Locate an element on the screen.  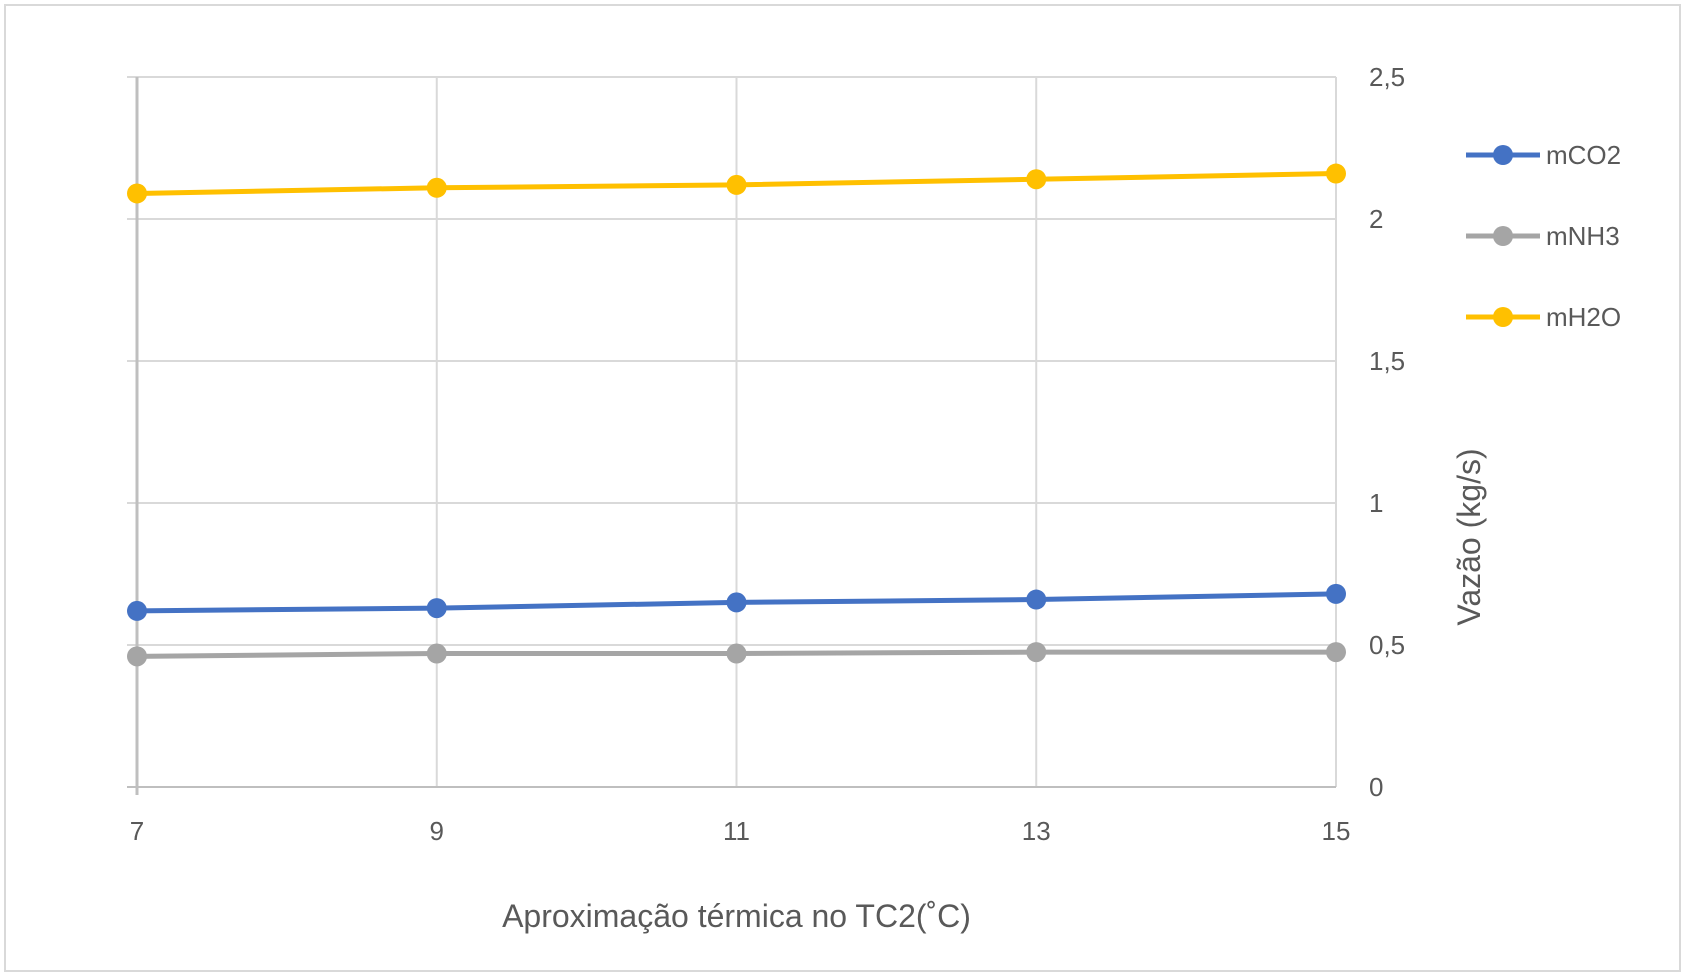
x-axis-title: Aproximação térmica no TC2(˚C) is located at coordinates (736, 916).